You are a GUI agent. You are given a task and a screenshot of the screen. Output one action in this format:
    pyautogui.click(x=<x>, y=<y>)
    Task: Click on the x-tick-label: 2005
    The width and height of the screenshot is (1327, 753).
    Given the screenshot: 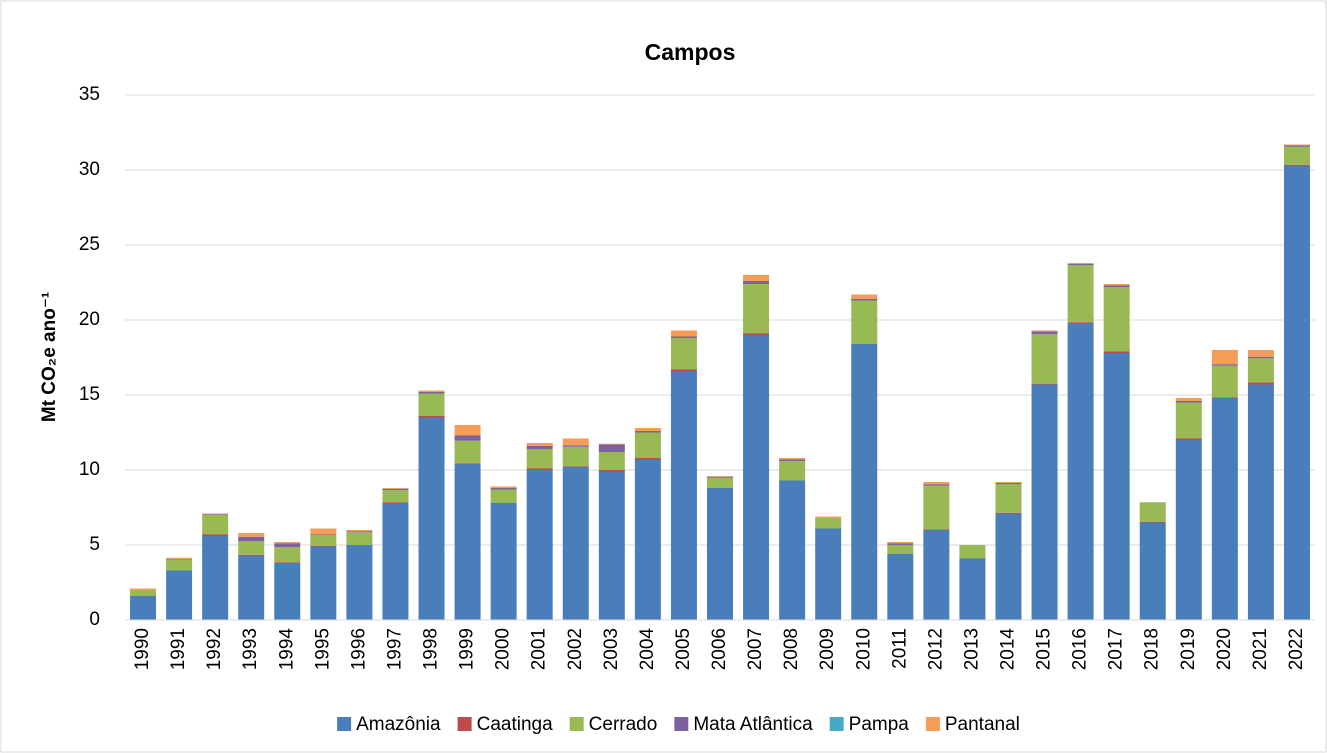 What is the action you would take?
    pyautogui.click(x=683, y=649)
    